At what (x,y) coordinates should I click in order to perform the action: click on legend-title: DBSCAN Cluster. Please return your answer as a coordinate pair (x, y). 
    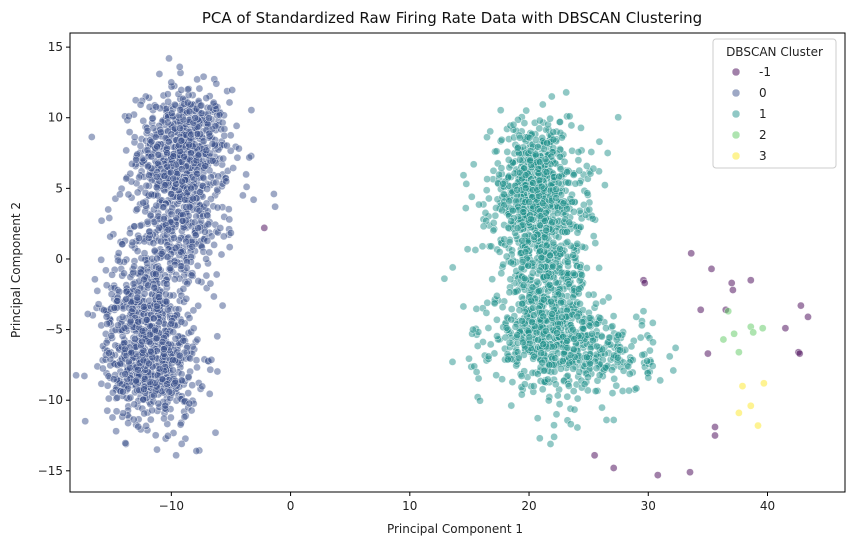
    Looking at the image, I should click on (774, 52).